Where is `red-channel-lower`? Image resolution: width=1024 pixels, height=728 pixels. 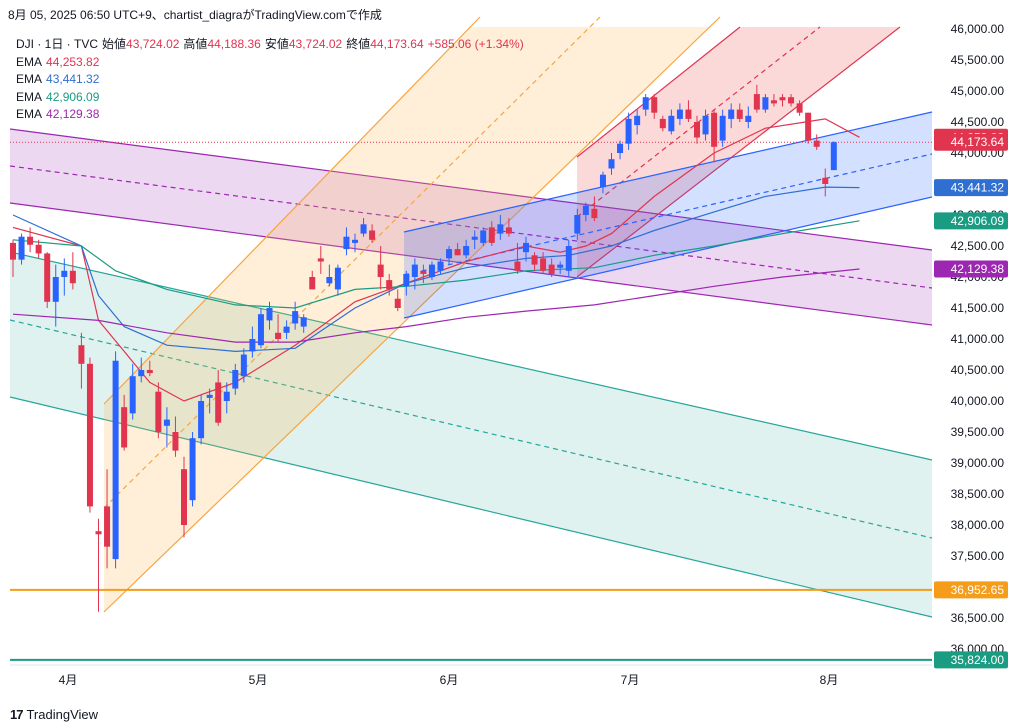 red-channel-lower is located at coordinates (738, 152).